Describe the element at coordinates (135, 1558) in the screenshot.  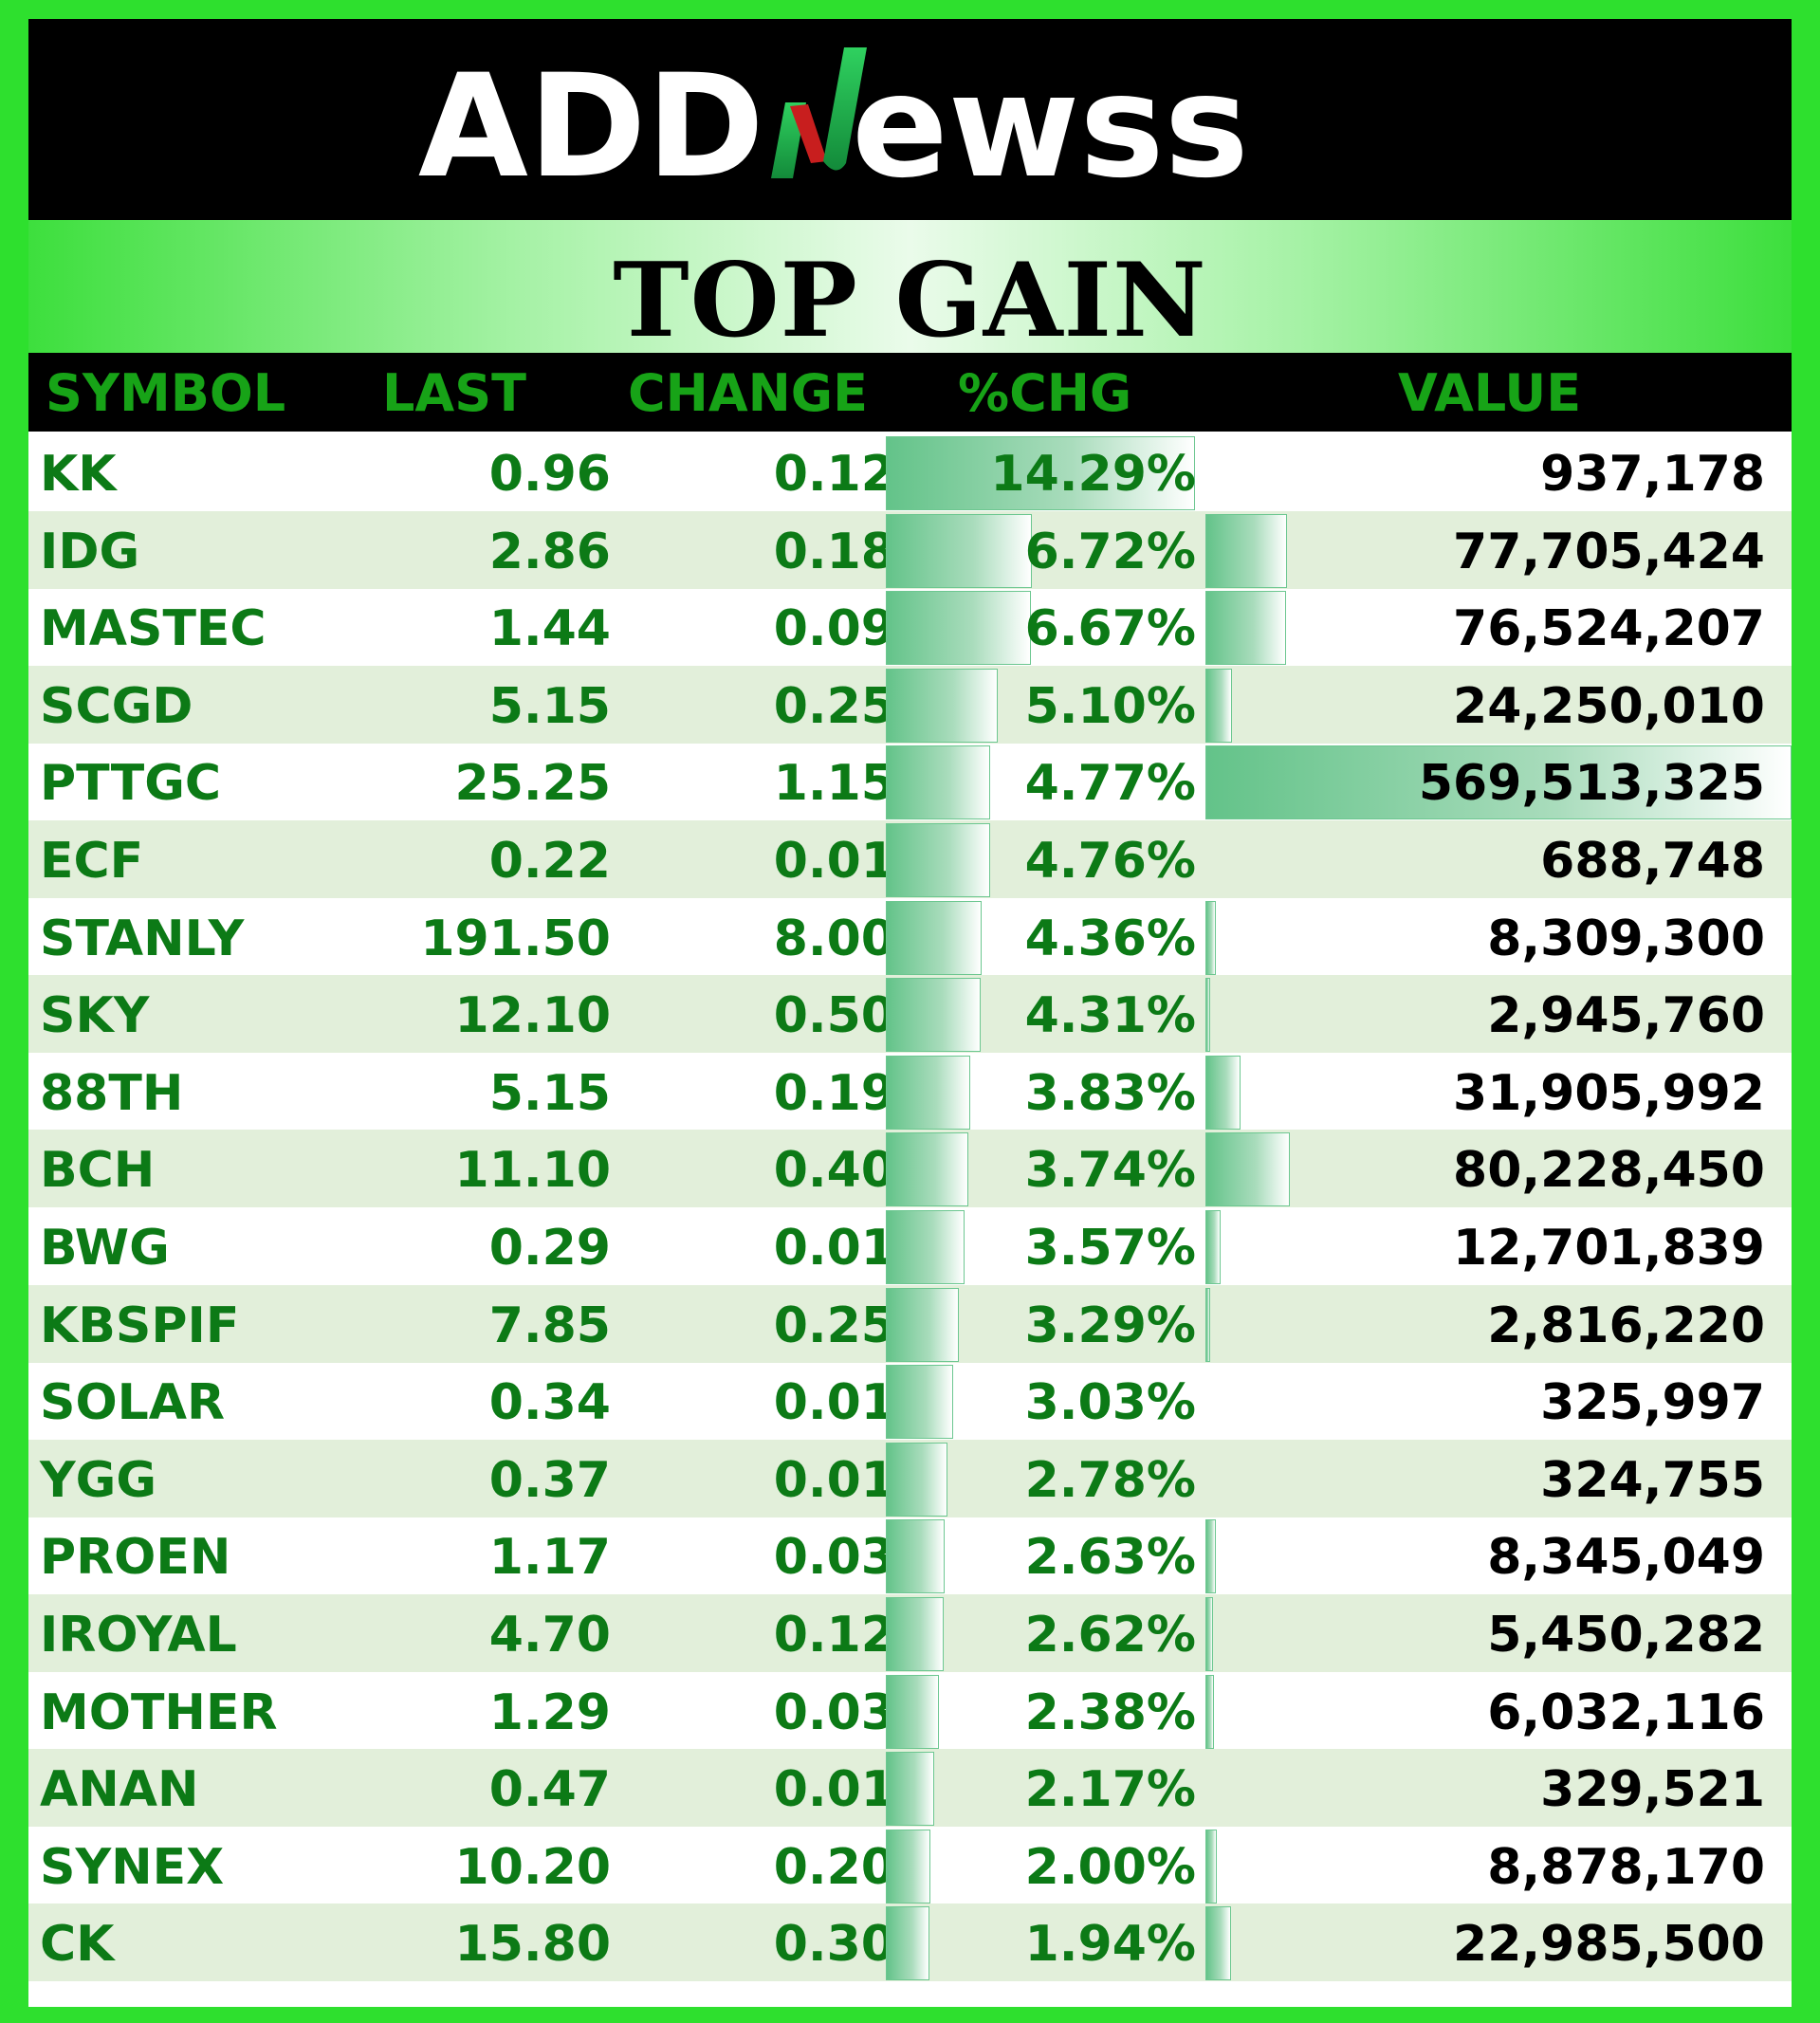
I see `cell-symbol: PROEN` at that location.